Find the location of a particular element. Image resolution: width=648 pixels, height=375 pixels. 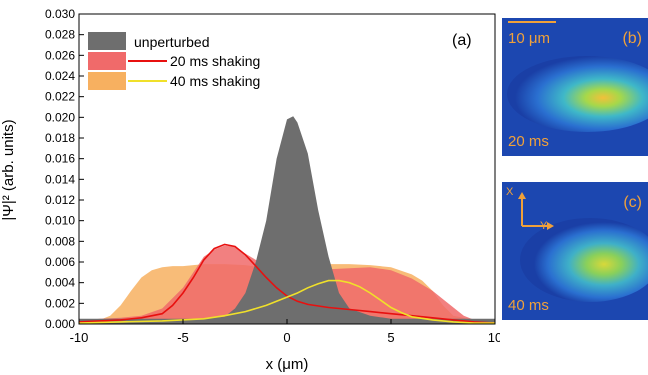

series-line-40-ms-shaking is located at coordinates (286, 301).